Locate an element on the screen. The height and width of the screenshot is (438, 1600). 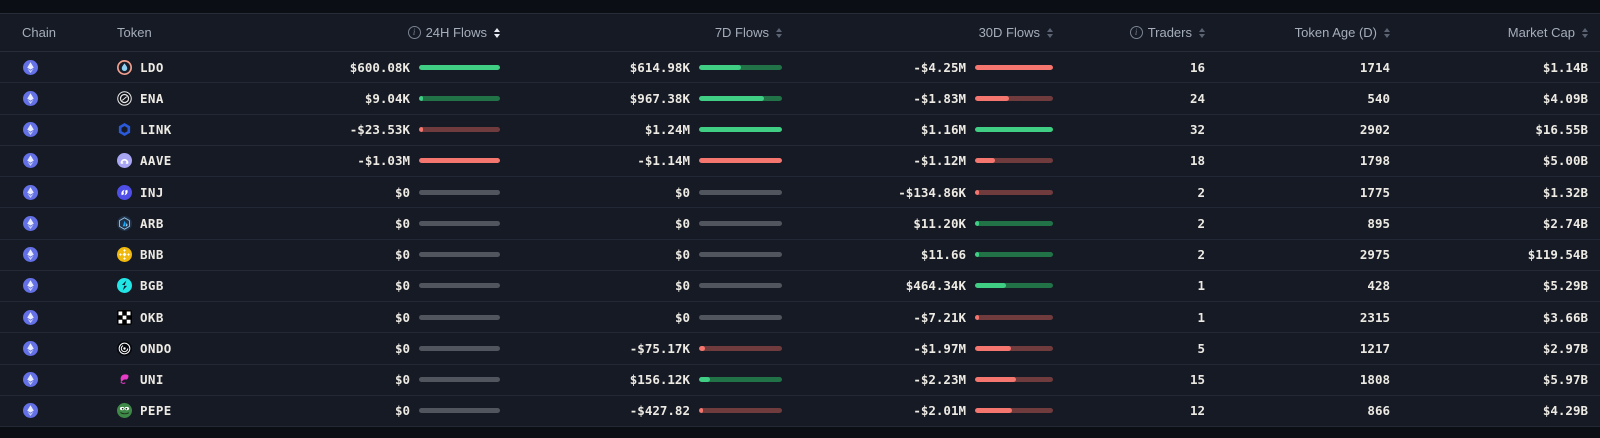
market-cap-value: $2.74B is located at coordinates (1565, 223).